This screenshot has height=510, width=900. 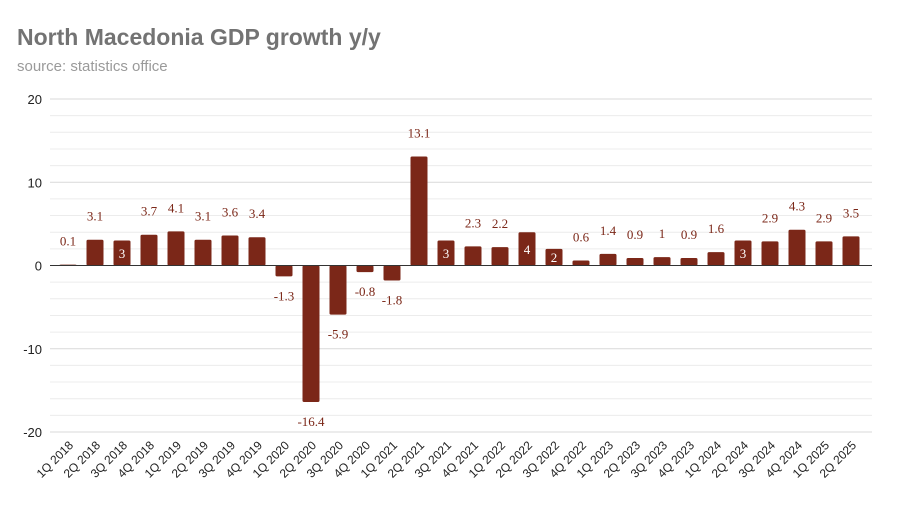 I want to click on data-label: 3.5, so click(x=851, y=212).